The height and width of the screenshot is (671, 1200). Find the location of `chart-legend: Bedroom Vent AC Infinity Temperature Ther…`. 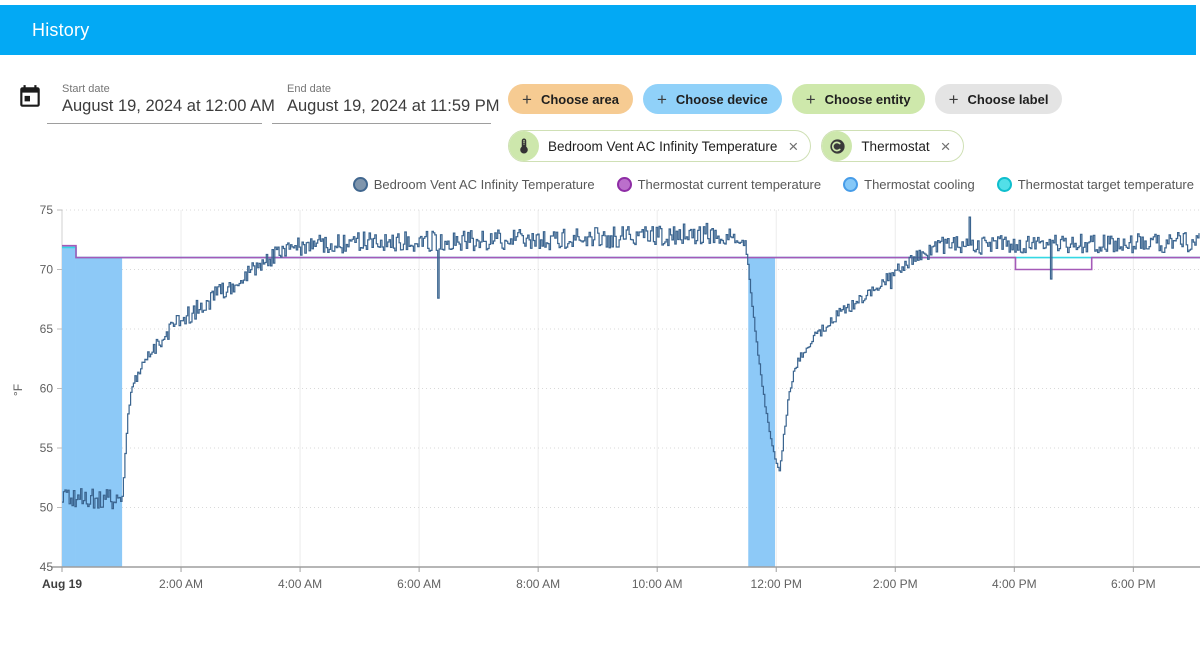

chart-legend: Bedroom Vent AC Infinity Temperature Ther… is located at coordinates (597, 184).